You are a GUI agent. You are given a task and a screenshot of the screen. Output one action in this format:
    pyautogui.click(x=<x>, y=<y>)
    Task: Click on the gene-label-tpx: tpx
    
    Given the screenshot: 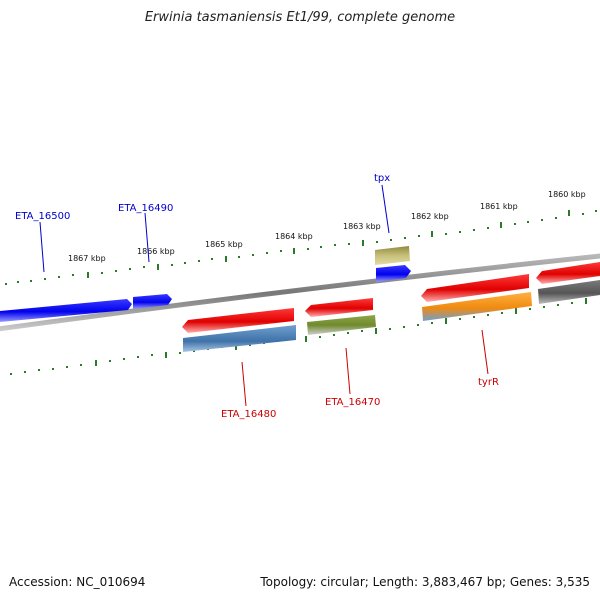 What is the action you would take?
    pyautogui.click(x=382, y=178)
    